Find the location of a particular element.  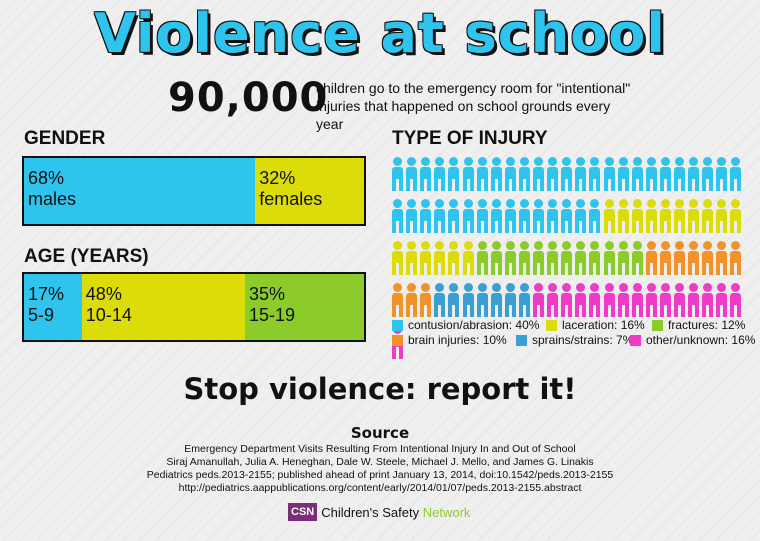

slogan: Stop violence: report it! is located at coordinates (380, 389).